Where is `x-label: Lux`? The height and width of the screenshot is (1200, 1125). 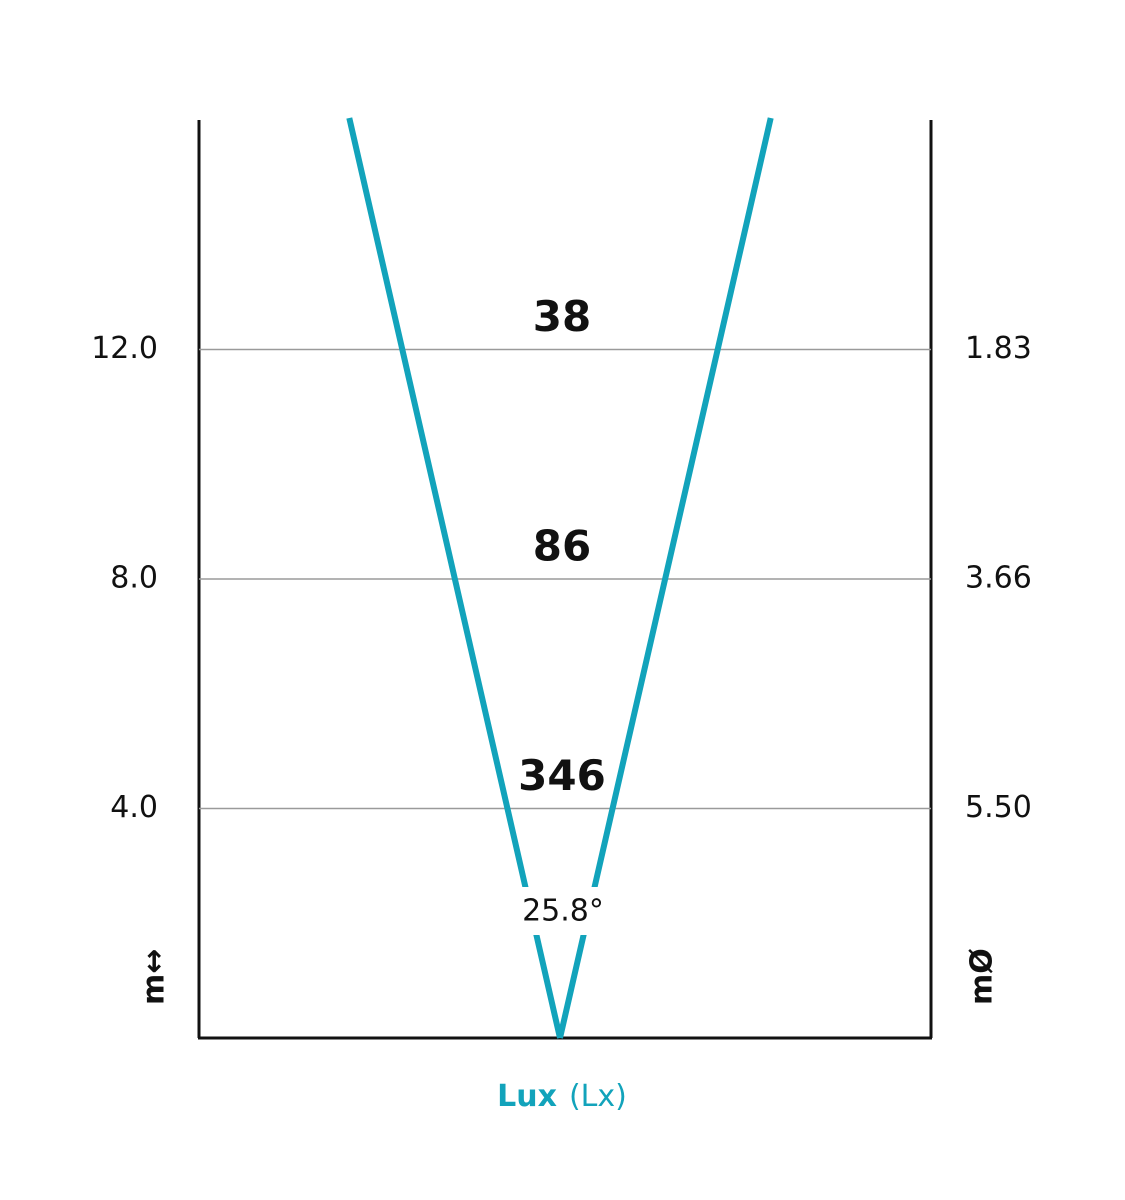
x-label: Lux is located at coordinates (527, 1096).